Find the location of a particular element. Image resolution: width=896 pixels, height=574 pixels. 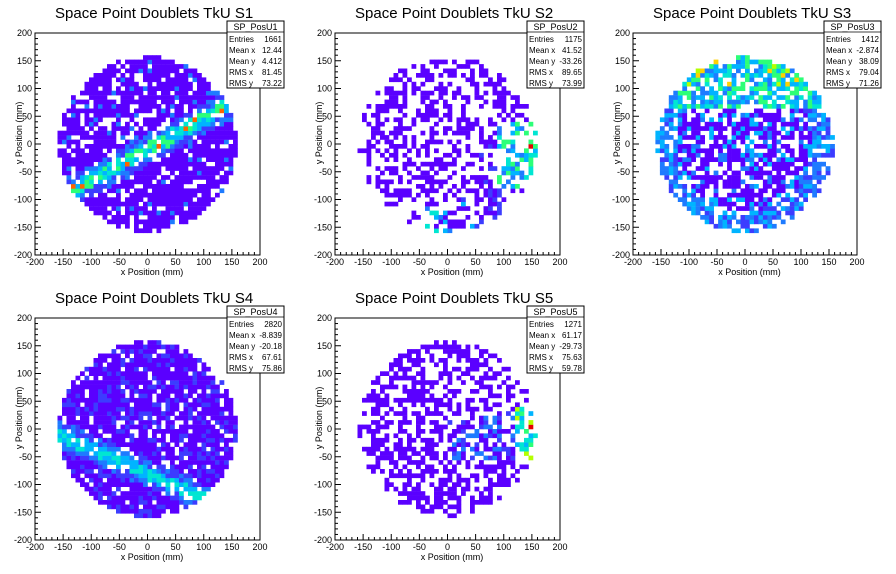

stats-value: 1271 is located at coordinates (573, 324).